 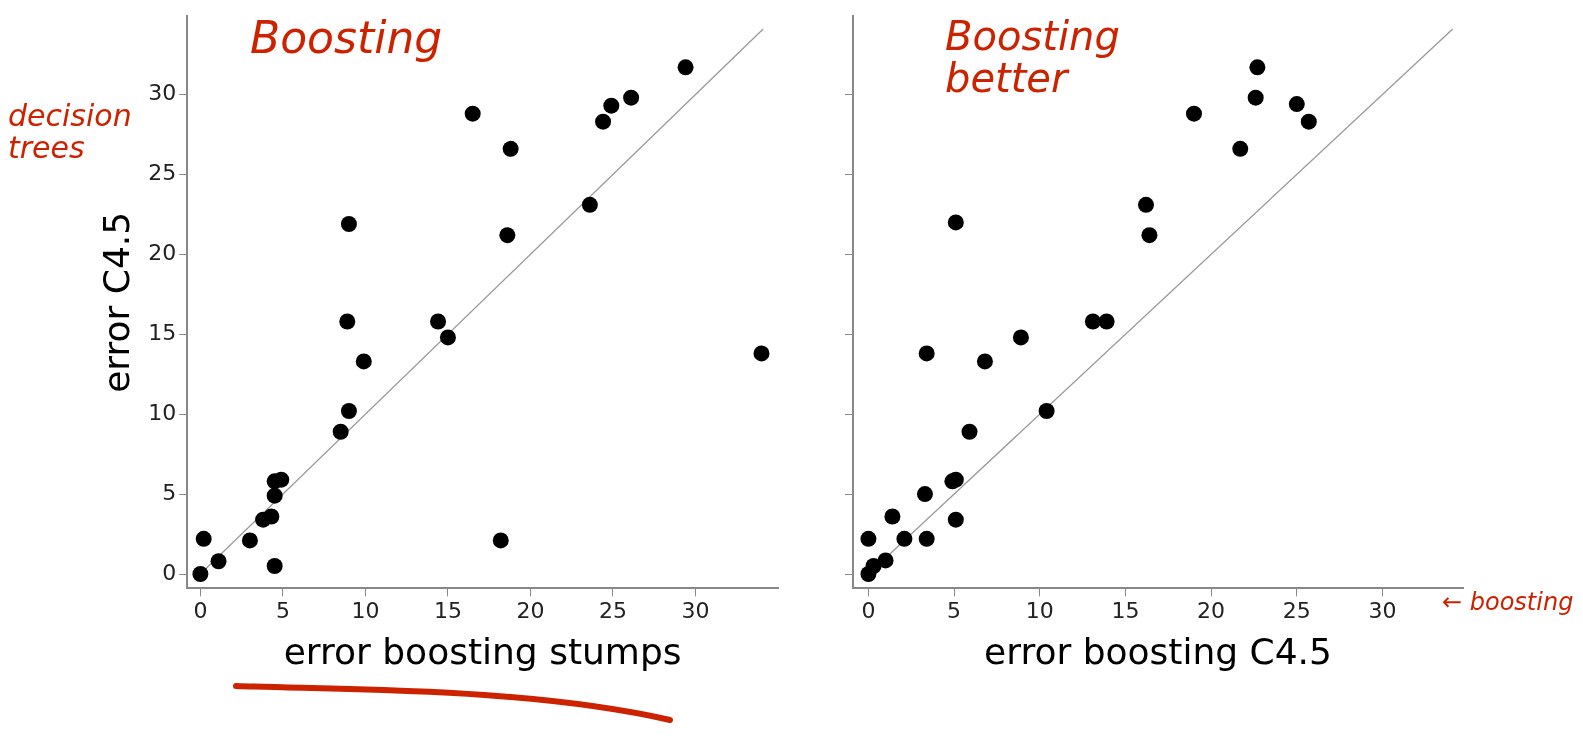 I want to click on y-tick-label: 25, so click(x=162, y=173).